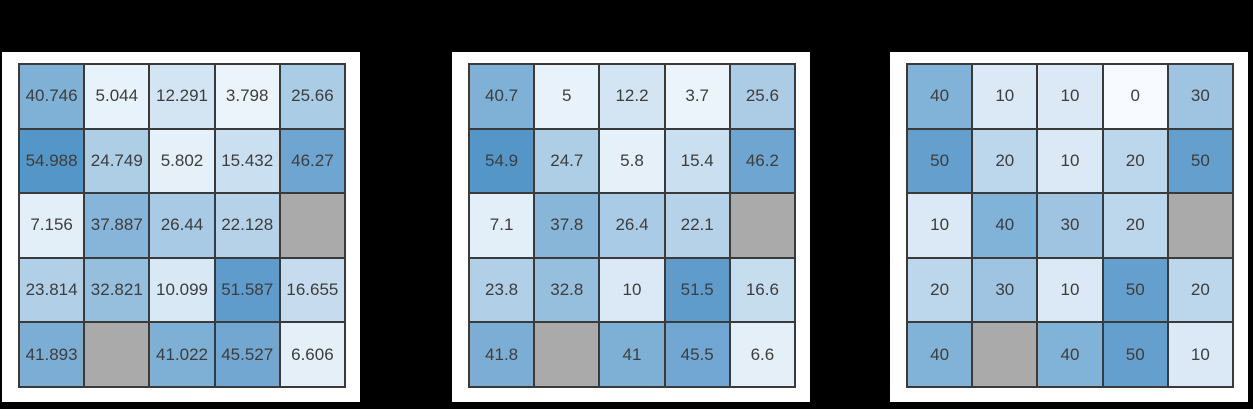  I want to click on heatmap-cell: 41.893, so click(52, 354).